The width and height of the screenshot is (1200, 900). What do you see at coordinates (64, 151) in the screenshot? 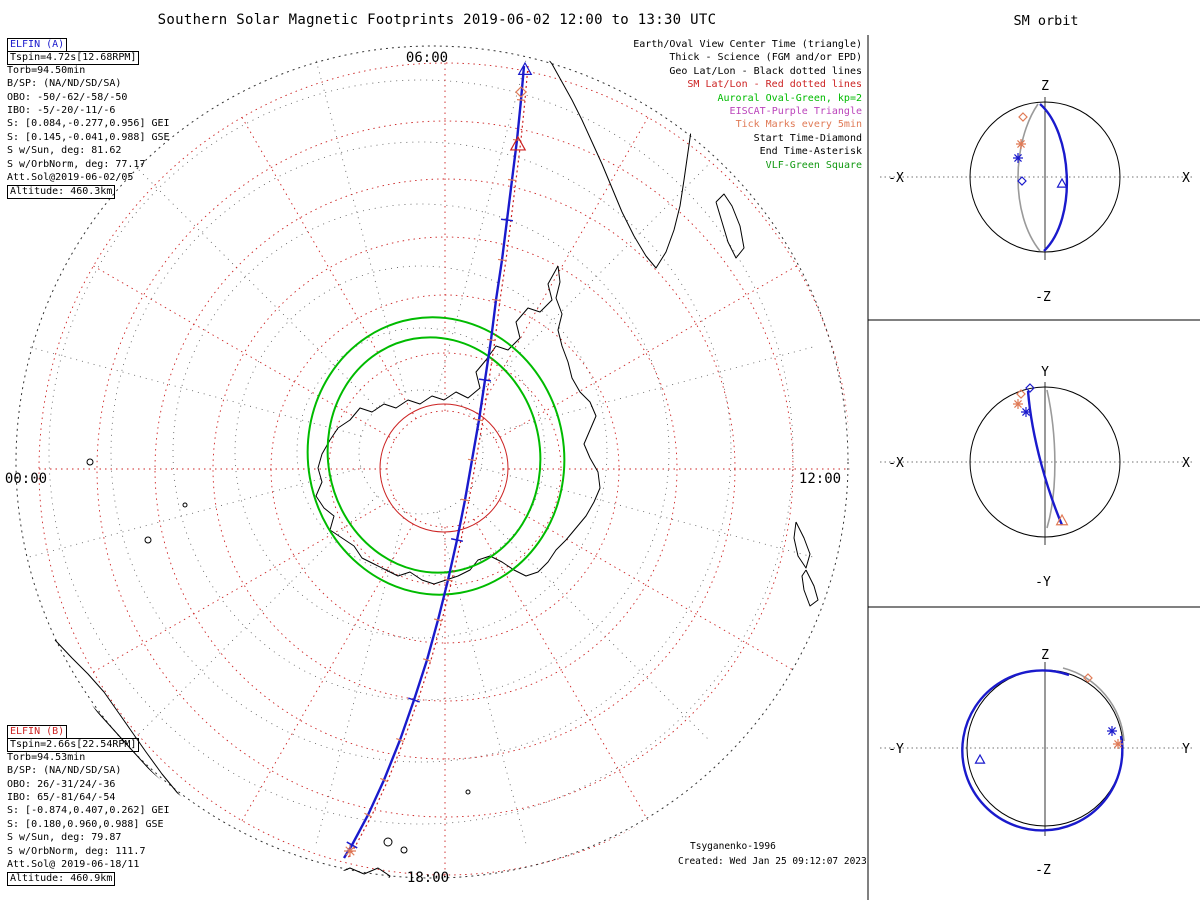
I see `elfin-a-info-line: S w/Sun, deg: 81.62` at bounding box center [64, 151].